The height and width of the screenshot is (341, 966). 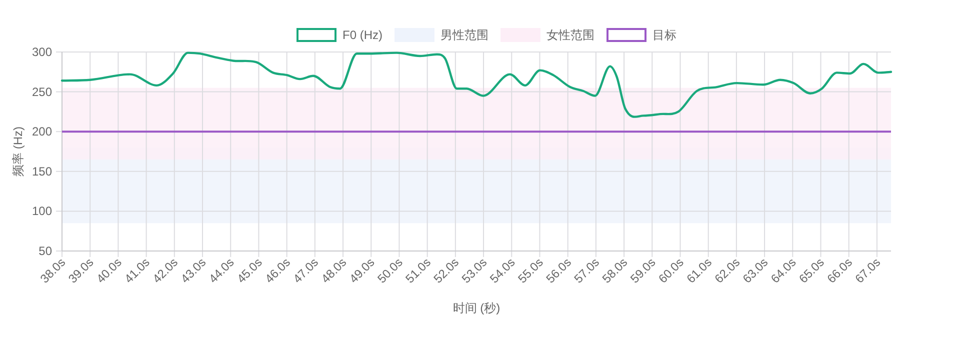 I want to click on y-tick-label: 200, so click(x=42, y=131).